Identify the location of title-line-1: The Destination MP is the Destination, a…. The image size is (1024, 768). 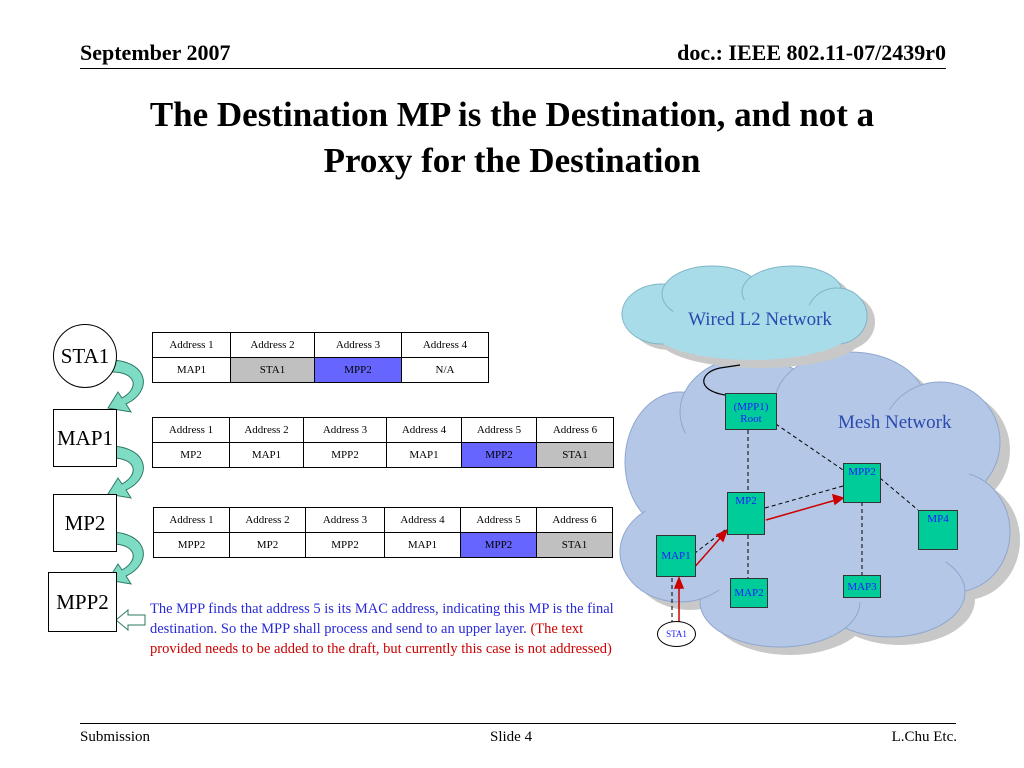
(512, 114).